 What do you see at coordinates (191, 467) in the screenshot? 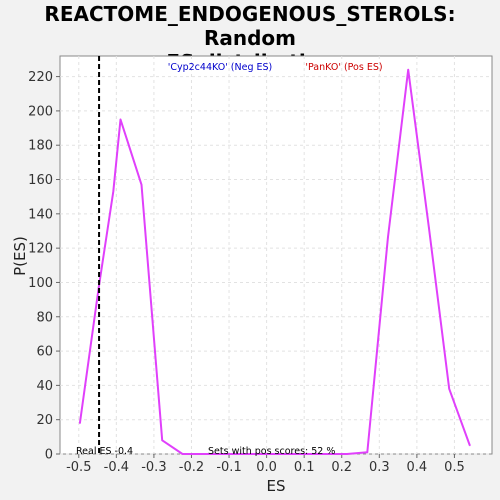
I see `x-tick-label: -0.2` at bounding box center [191, 467].